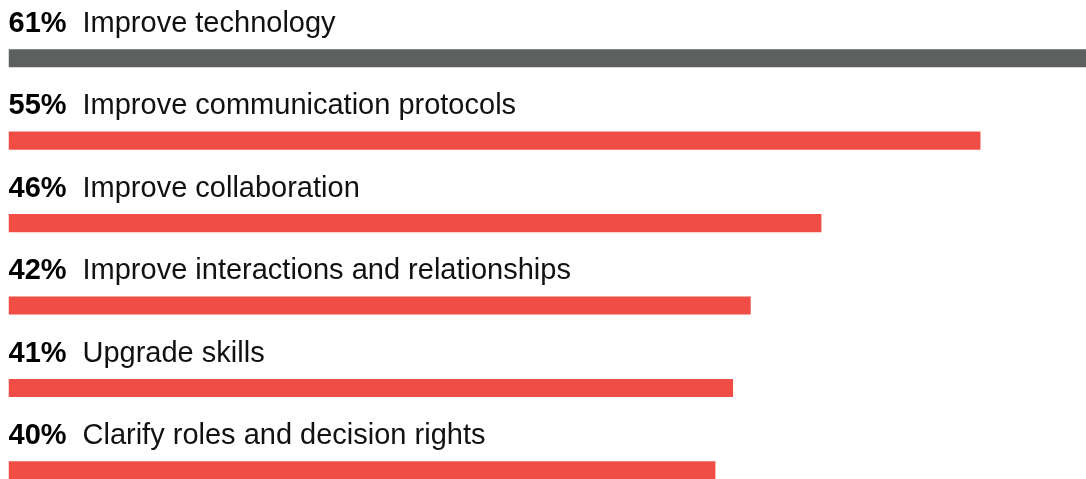  What do you see at coordinates (221, 186) in the screenshot?
I see `y-tick-label: Improve collaboration` at bounding box center [221, 186].